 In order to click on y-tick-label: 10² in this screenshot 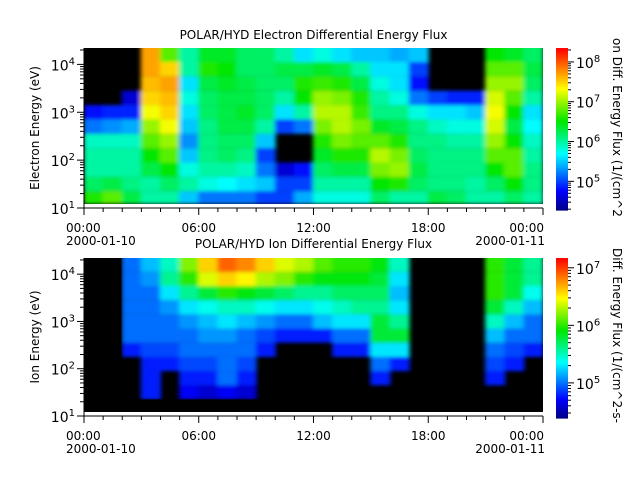, I will do `click(63, 370)`.